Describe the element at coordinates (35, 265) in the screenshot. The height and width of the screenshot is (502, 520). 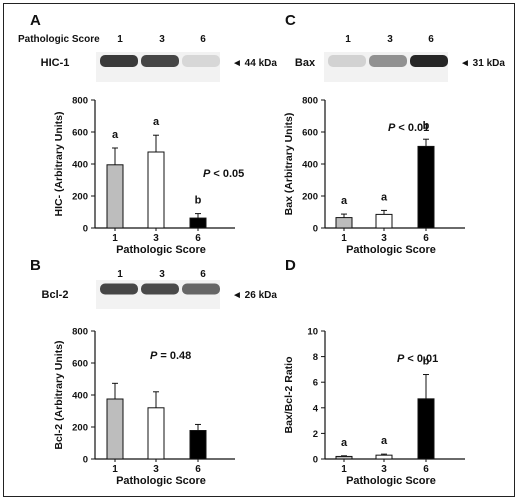
I see `panel-letter: B` at that location.